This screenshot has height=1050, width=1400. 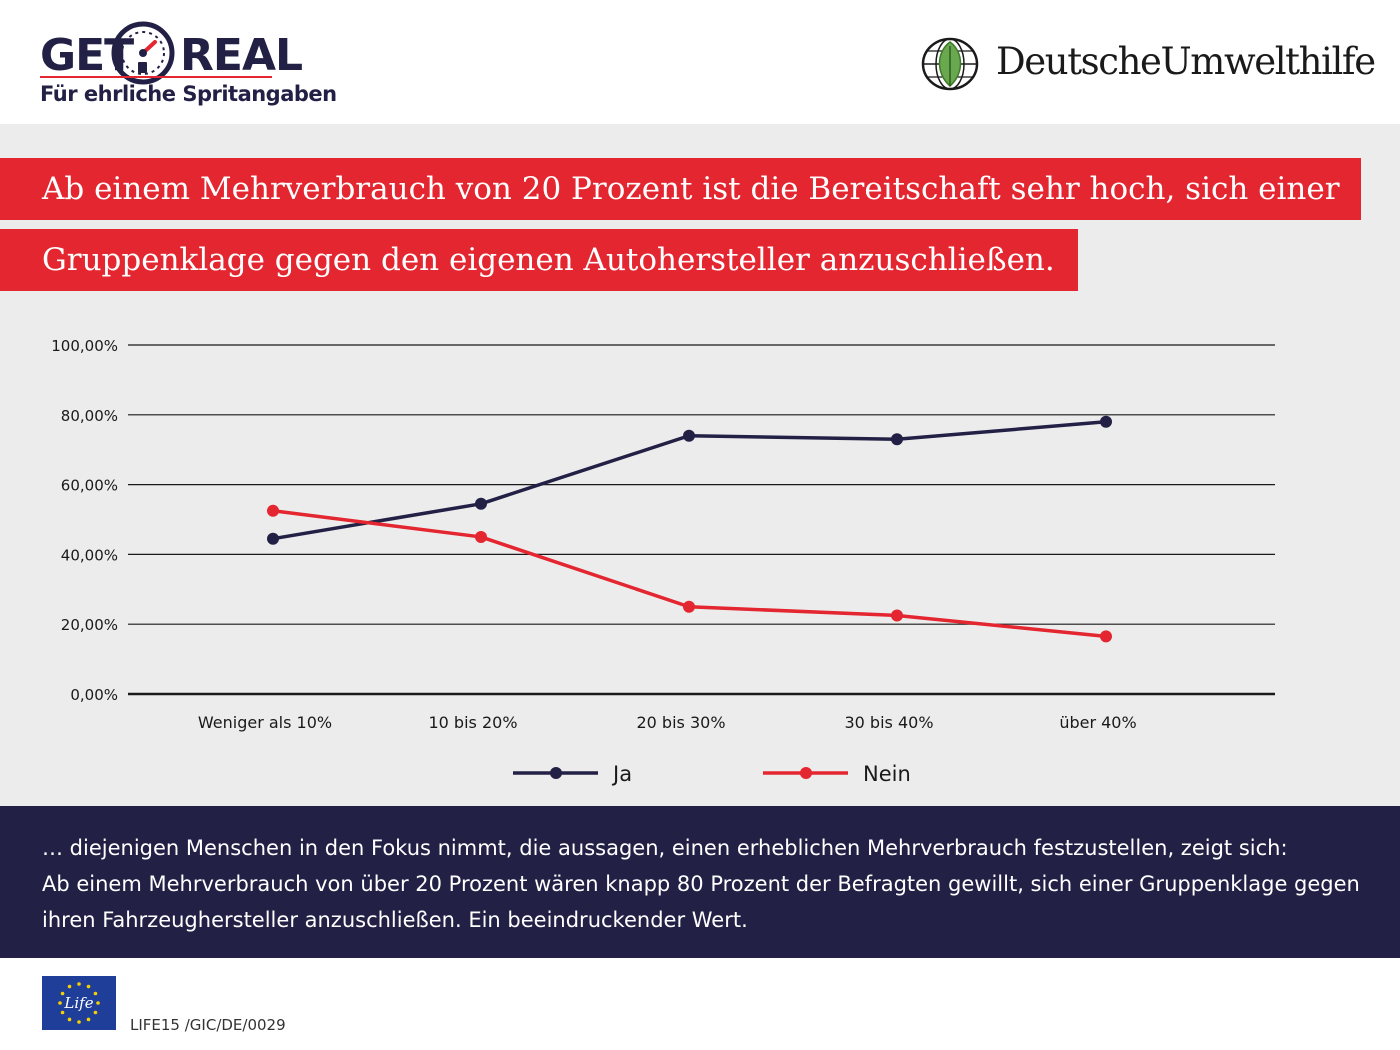 I want to click on x-tick-label: 30 bis 40%, so click(x=888, y=722).